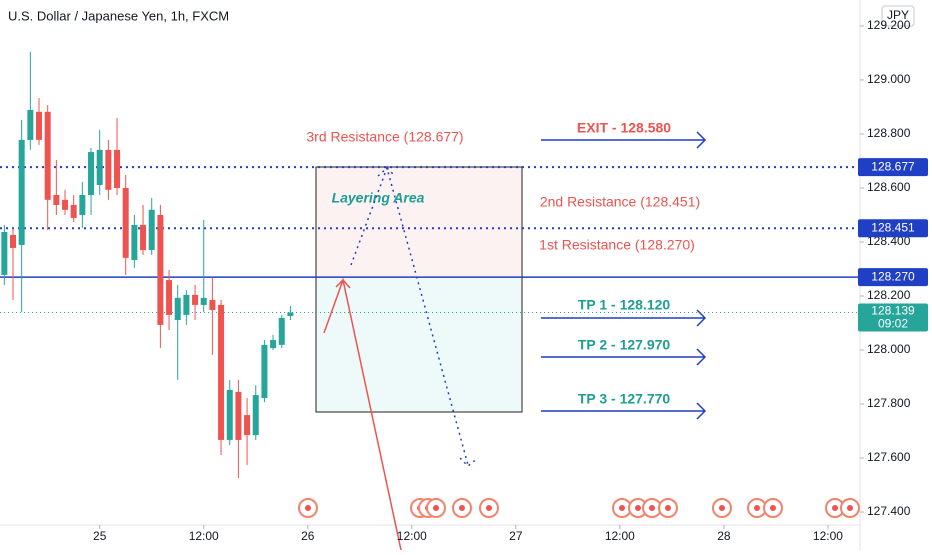  Describe the element at coordinates (308, 536) in the screenshot. I see `x-tick-label: 26` at that location.